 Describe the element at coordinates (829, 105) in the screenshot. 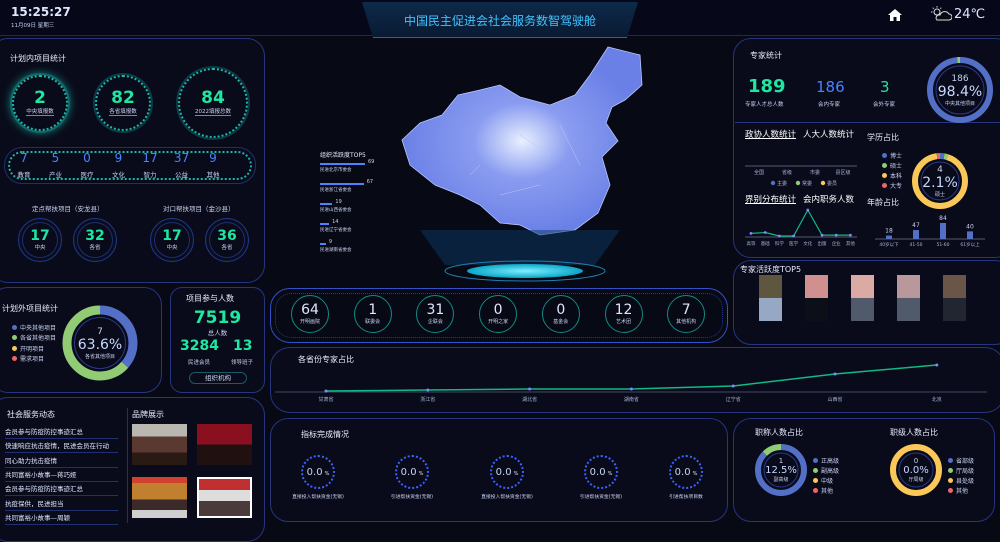

I see `expert-inner-label: 会内专家` at that location.